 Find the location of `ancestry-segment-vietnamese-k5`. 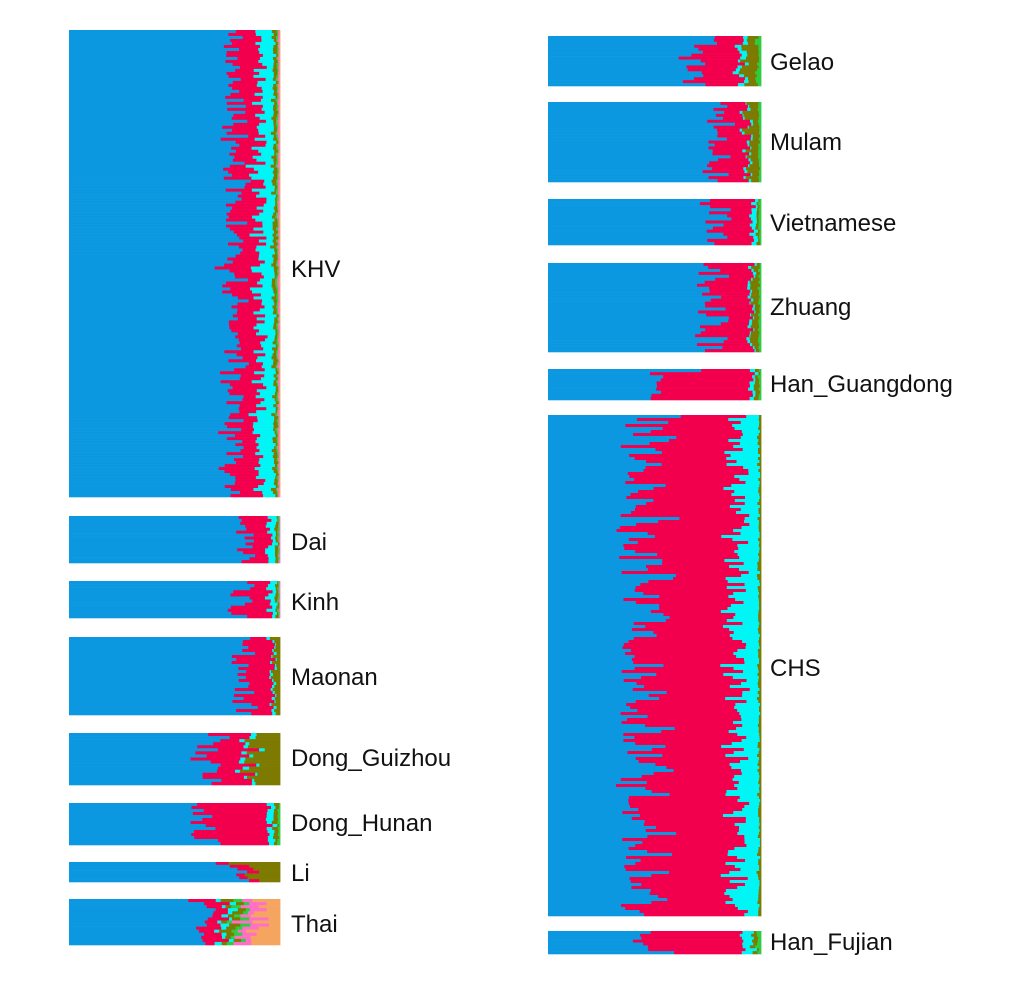

ancestry-segment-vietnamese-k5 is located at coordinates (760, 216).